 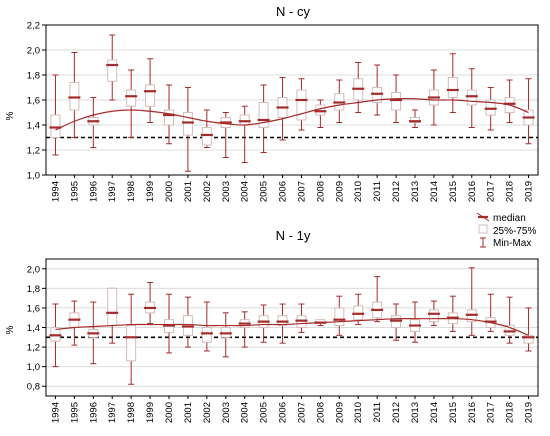 I want to click on x-tick-label: 2010, so click(x=358, y=191).